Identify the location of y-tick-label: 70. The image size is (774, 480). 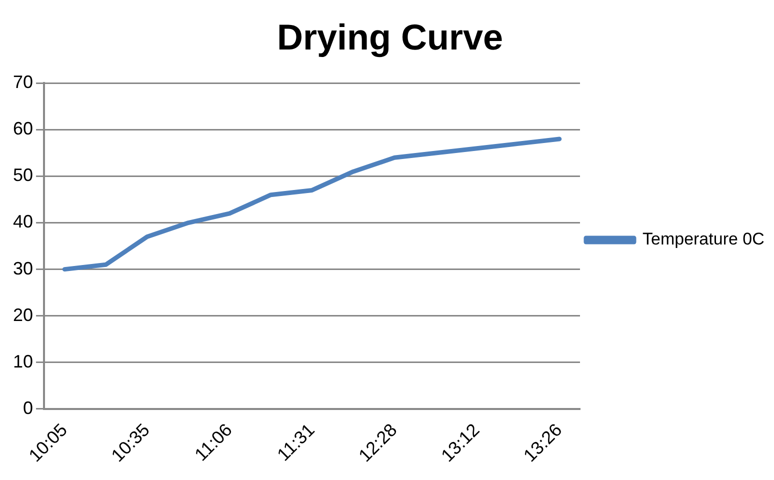
(23, 82).